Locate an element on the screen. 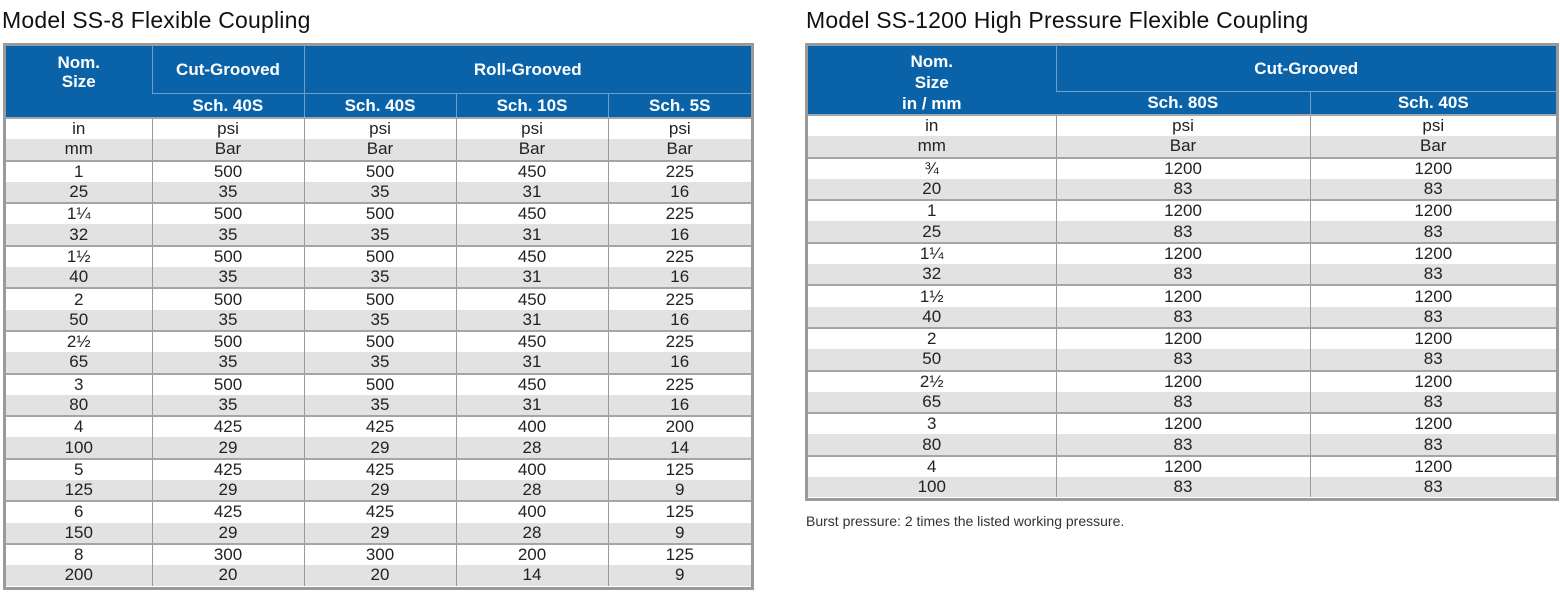 This screenshot has width=1560, height=593. table-row: 40 35 35 31 16 is located at coordinates (378, 278).